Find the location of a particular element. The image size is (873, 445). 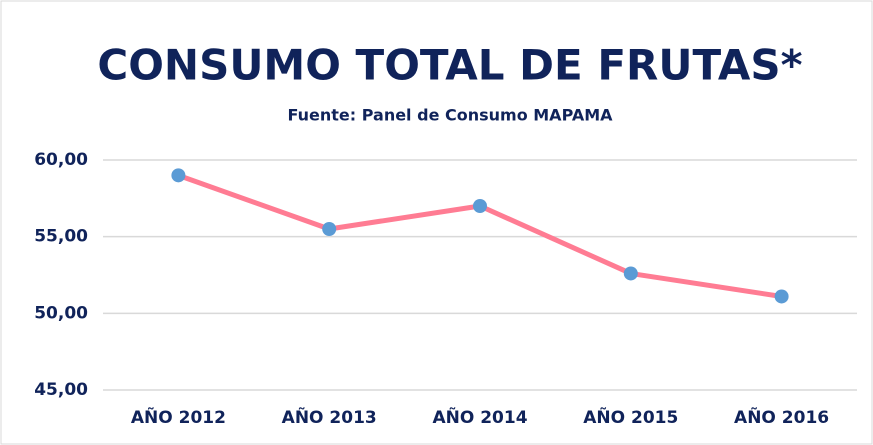

x-tick-label: AÑO 2014 is located at coordinates (479, 416).